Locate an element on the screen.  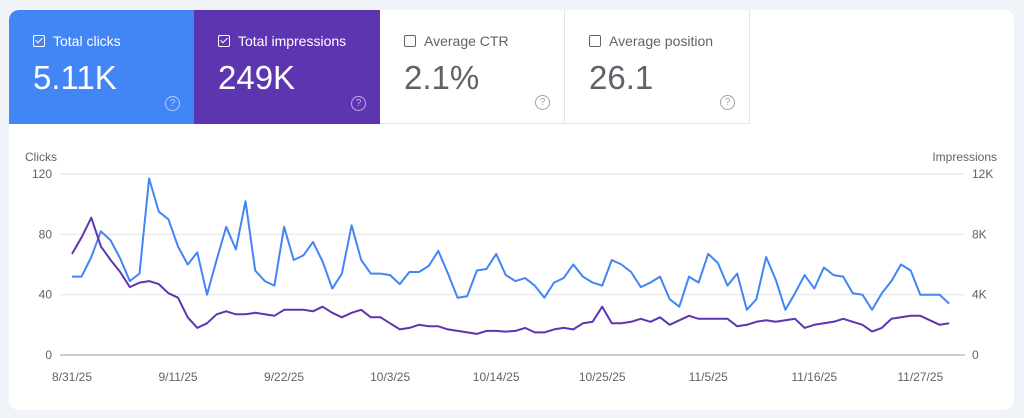
right-tick-label: 4K is located at coordinates (979, 295).